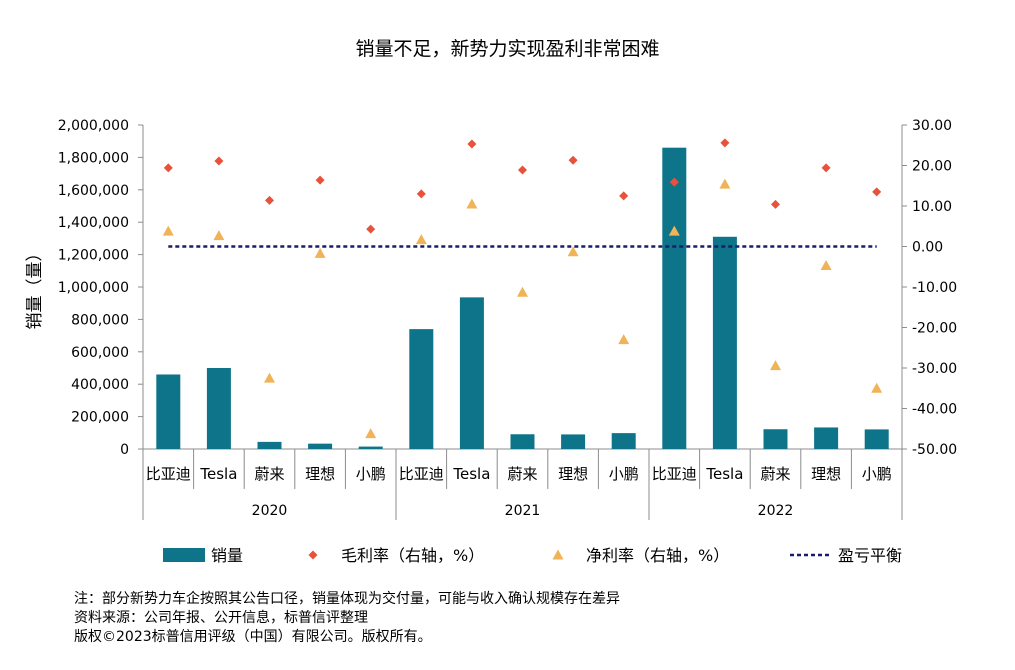  I want to click on legend-swatch-bar, so click(184, 555).